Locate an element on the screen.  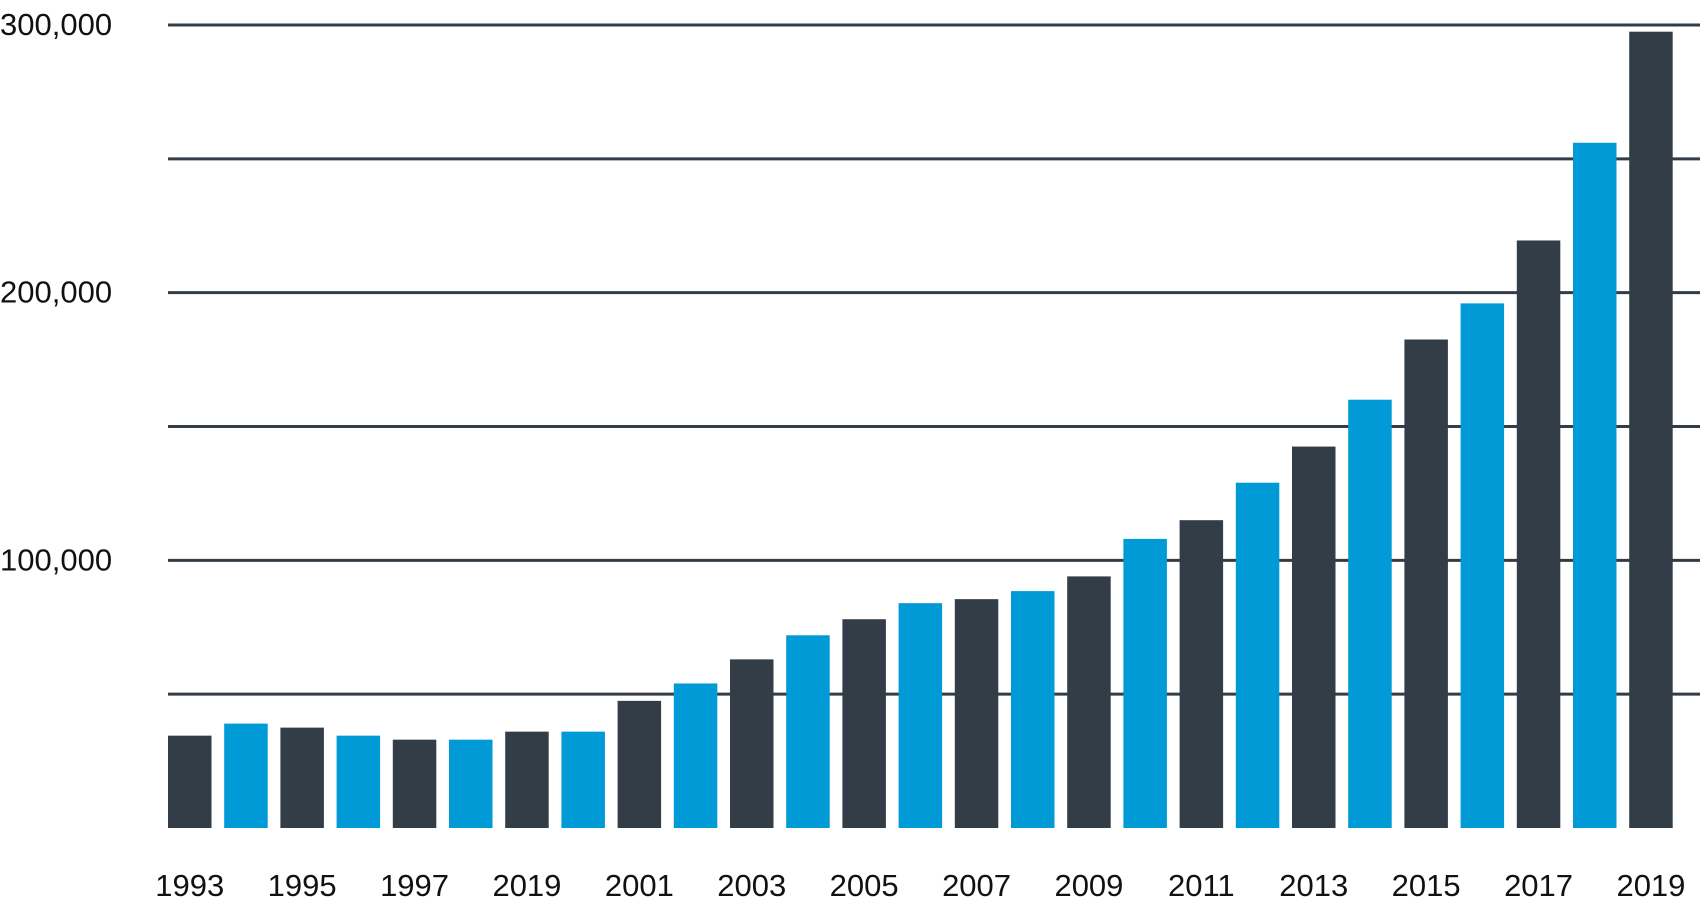
x-tick-label: 2001 is located at coordinates (639, 885).